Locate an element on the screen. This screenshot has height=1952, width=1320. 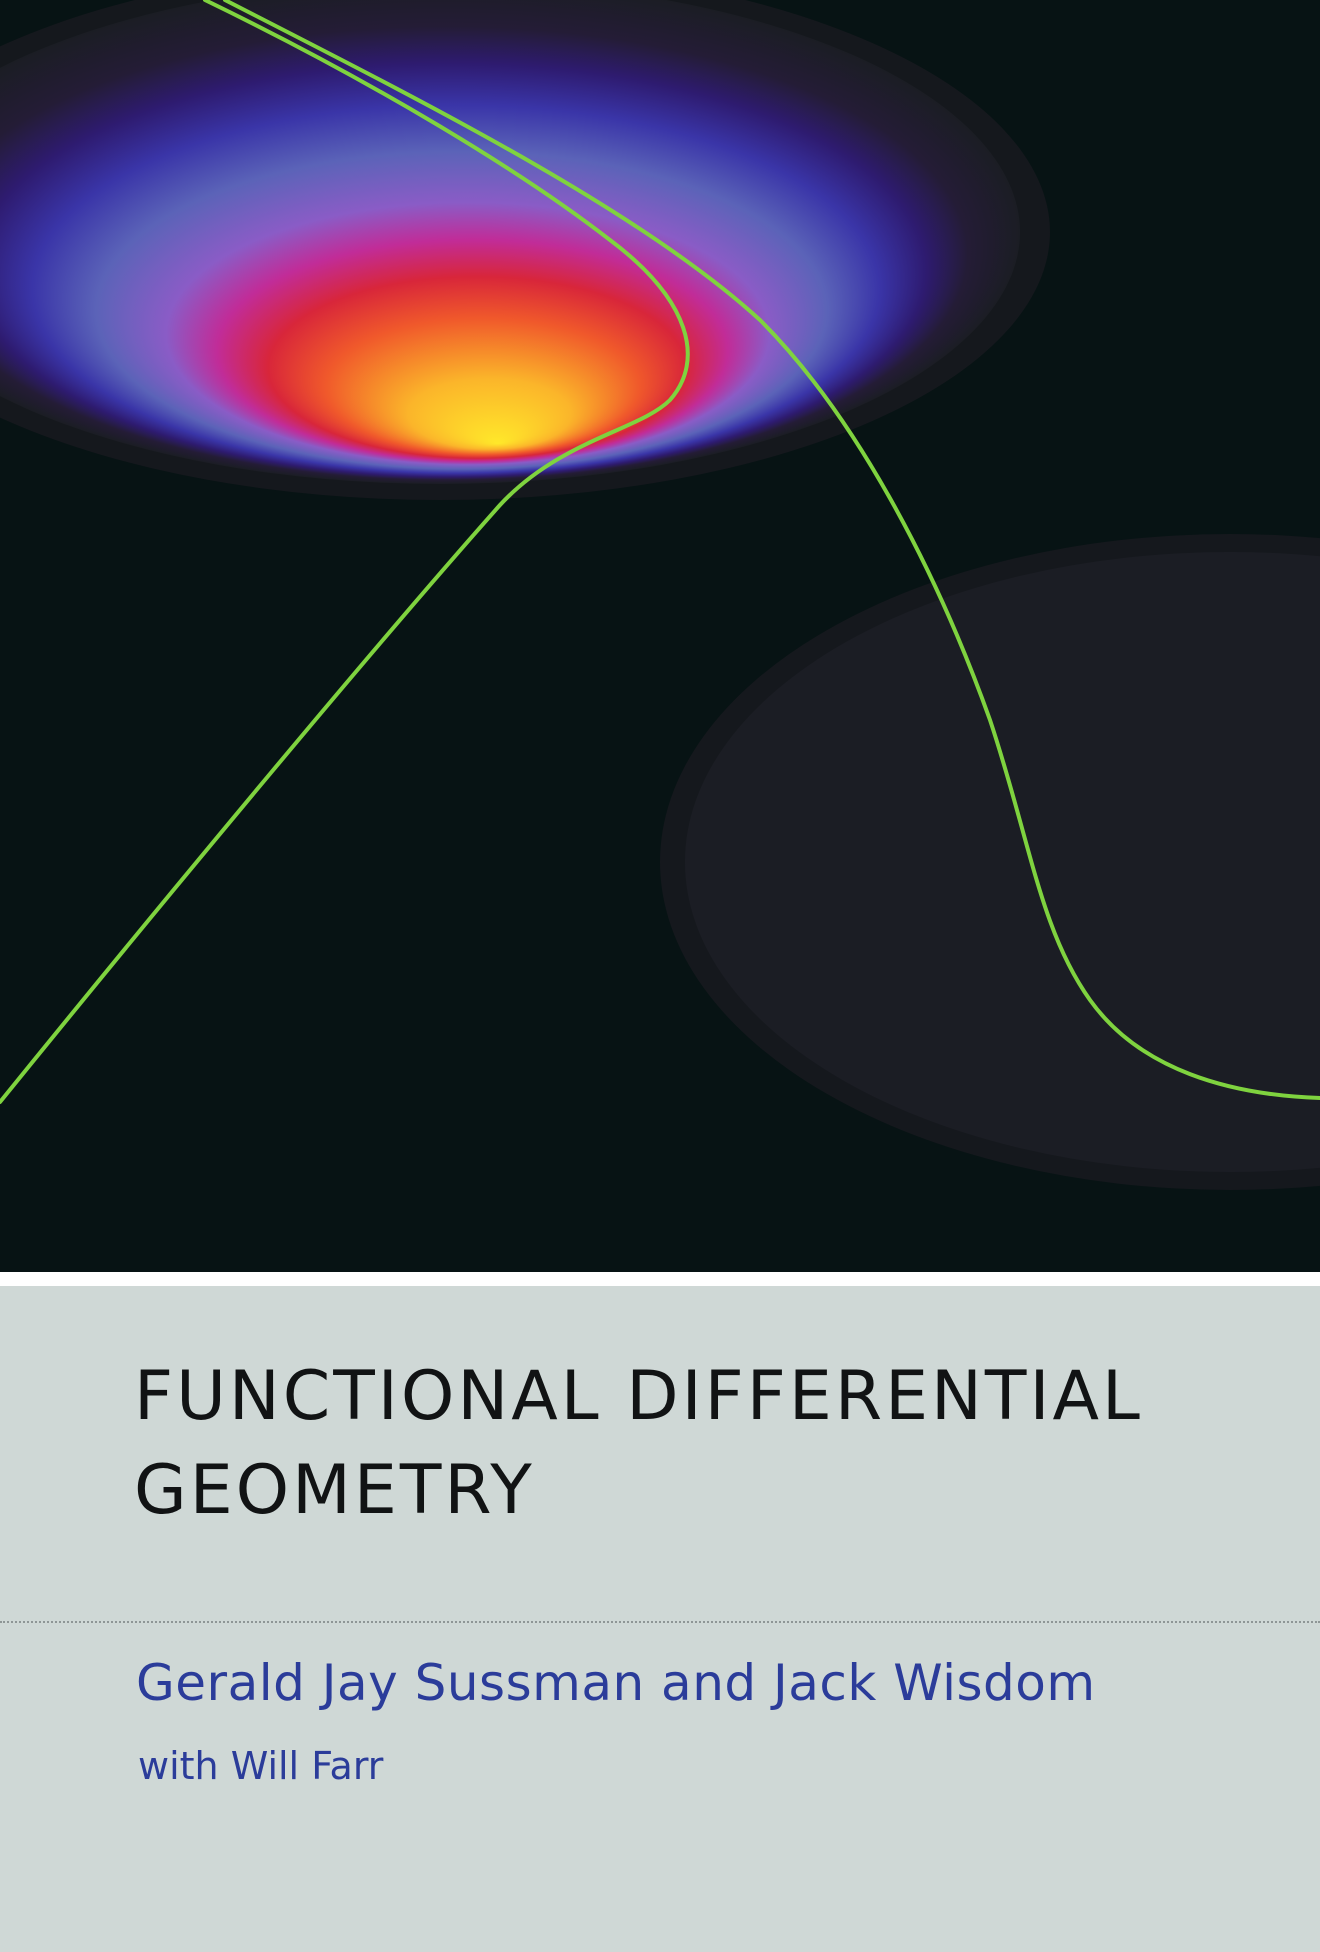
dotted-divider is located at coordinates (660, 1622).